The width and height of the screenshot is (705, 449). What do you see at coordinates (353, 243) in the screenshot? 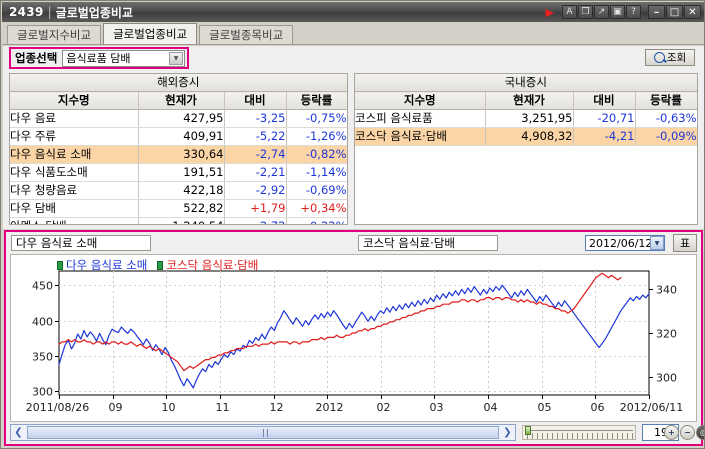
I see `chart-header: 다우 음식료 소매 코스닥 음식료·담배 2012/06/12 ▼ 표` at bounding box center [353, 243].